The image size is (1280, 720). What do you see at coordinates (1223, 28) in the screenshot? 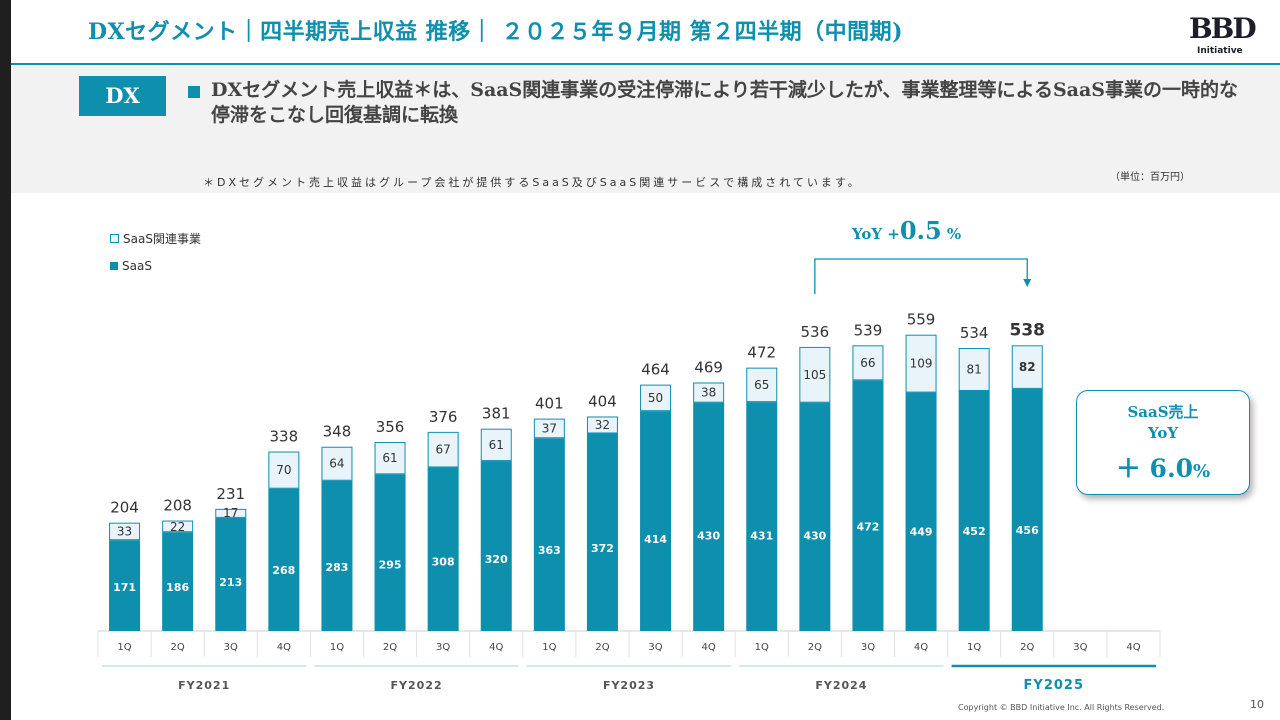
I see `logo-mark: BBD` at bounding box center [1223, 28].